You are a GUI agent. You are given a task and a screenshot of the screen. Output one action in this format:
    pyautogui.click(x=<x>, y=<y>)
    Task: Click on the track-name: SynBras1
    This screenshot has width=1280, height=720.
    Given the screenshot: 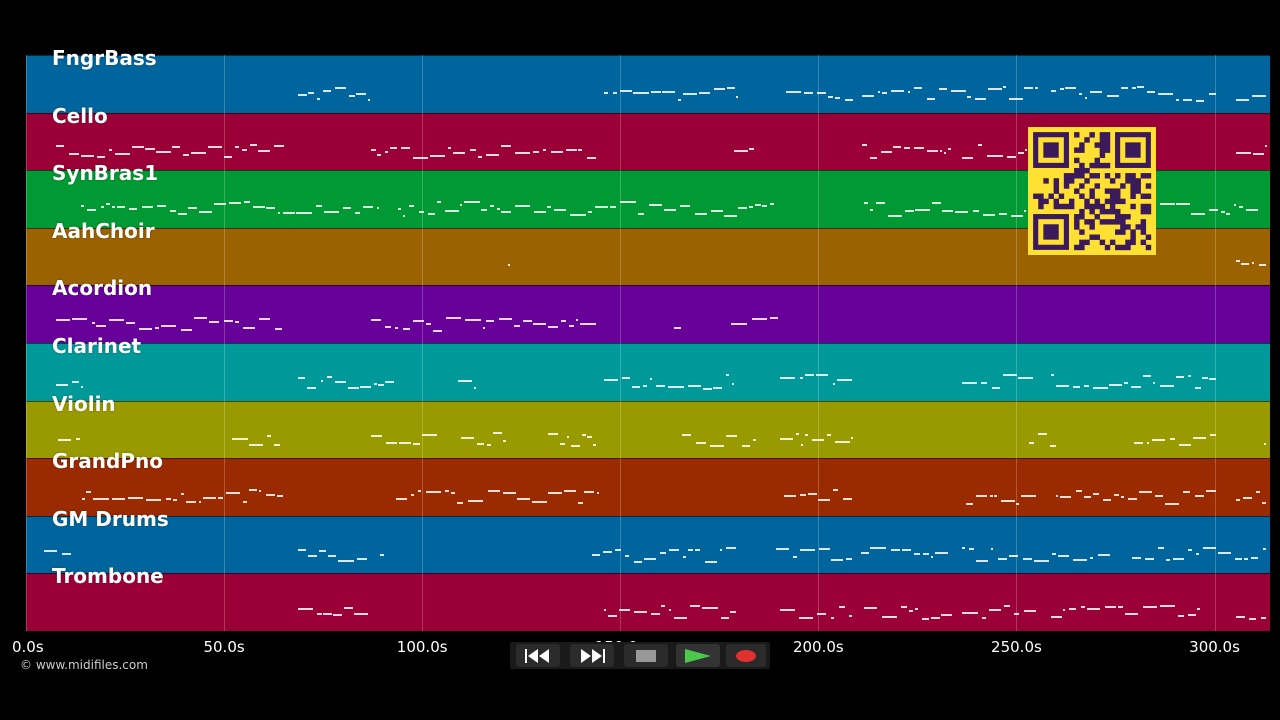 What is the action you would take?
    pyautogui.click(x=105, y=173)
    